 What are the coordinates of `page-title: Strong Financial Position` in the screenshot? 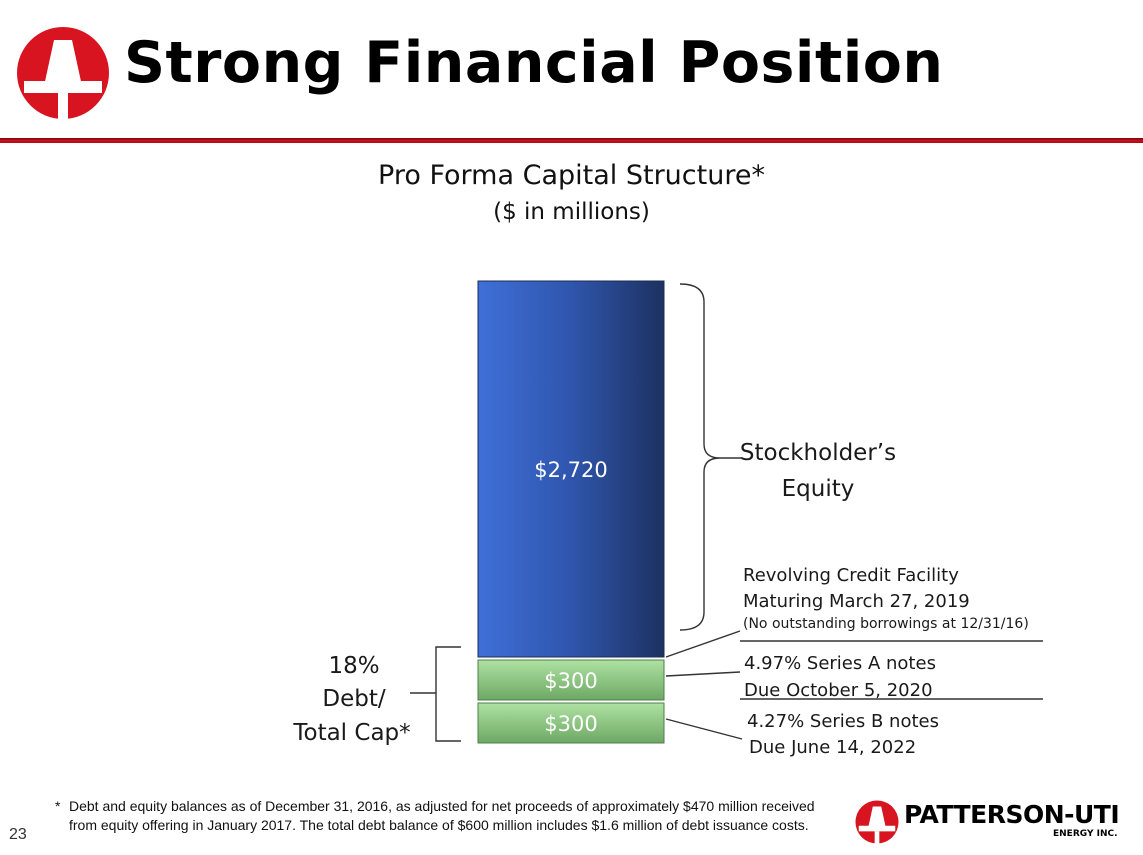 It's located at (534, 63).